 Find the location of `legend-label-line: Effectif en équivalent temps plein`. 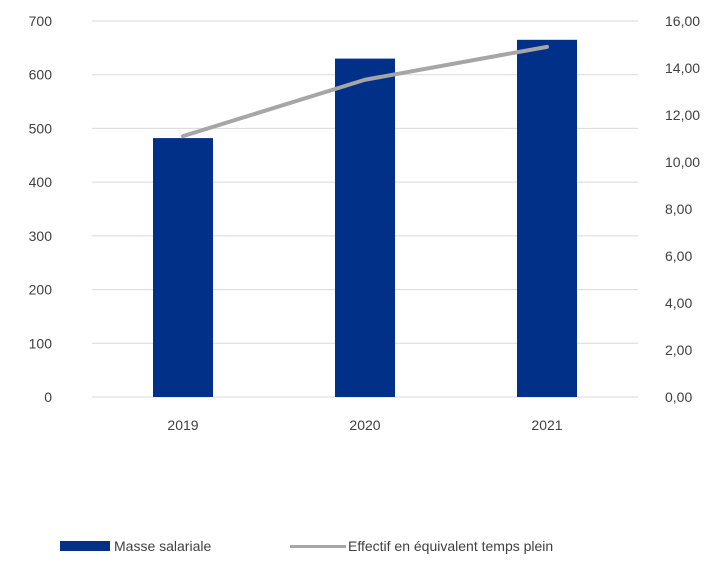

legend-label-line: Effectif en équivalent temps plein is located at coordinates (451, 546).